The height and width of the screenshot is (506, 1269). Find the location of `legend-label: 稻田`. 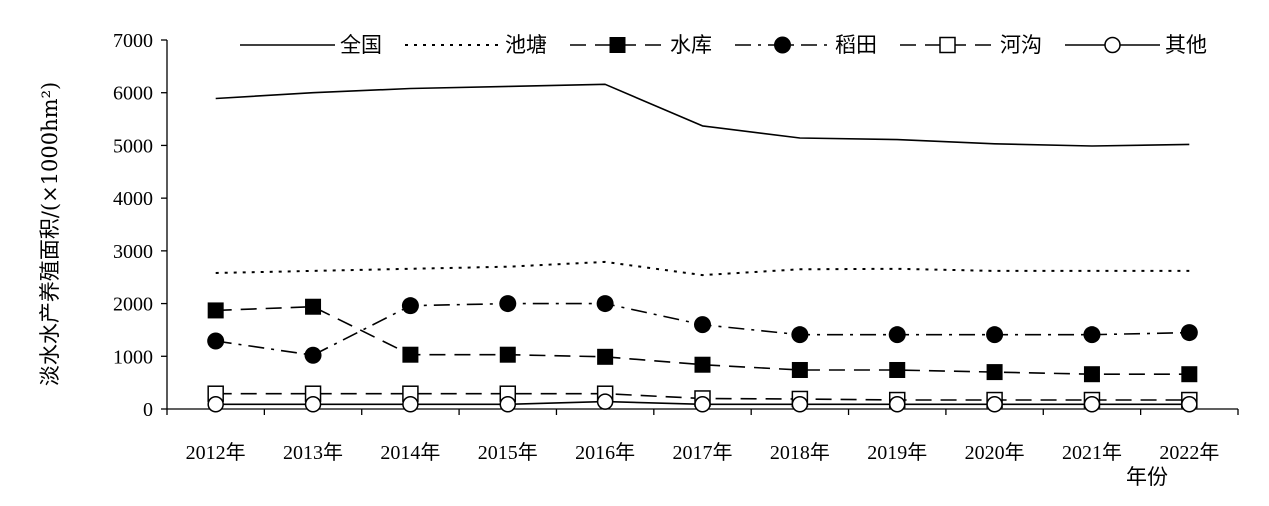

legend-label: 稻田 is located at coordinates (856, 45).